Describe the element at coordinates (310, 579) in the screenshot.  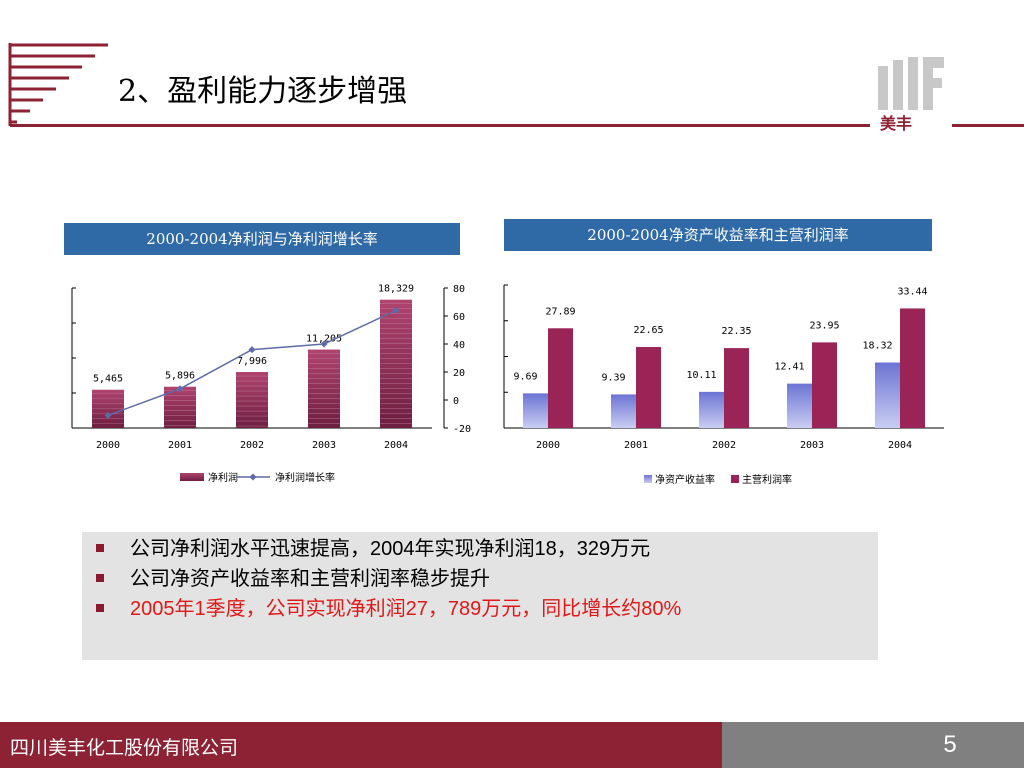
I see `bullet-text: 公司净资产收益率和主营利润率稳步提升` at that location.